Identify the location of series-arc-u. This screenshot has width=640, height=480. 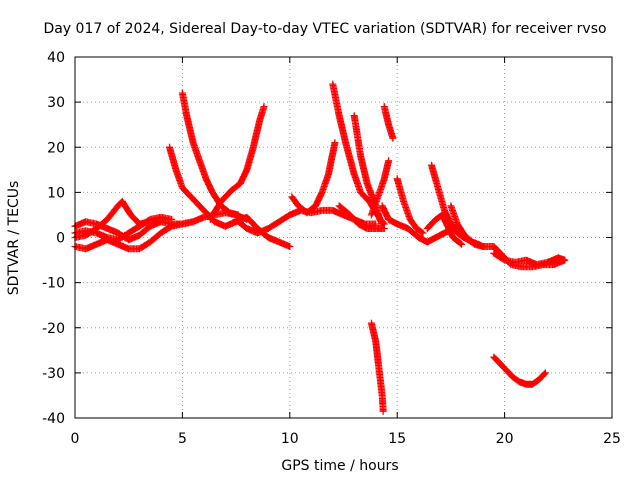
(529, 259).